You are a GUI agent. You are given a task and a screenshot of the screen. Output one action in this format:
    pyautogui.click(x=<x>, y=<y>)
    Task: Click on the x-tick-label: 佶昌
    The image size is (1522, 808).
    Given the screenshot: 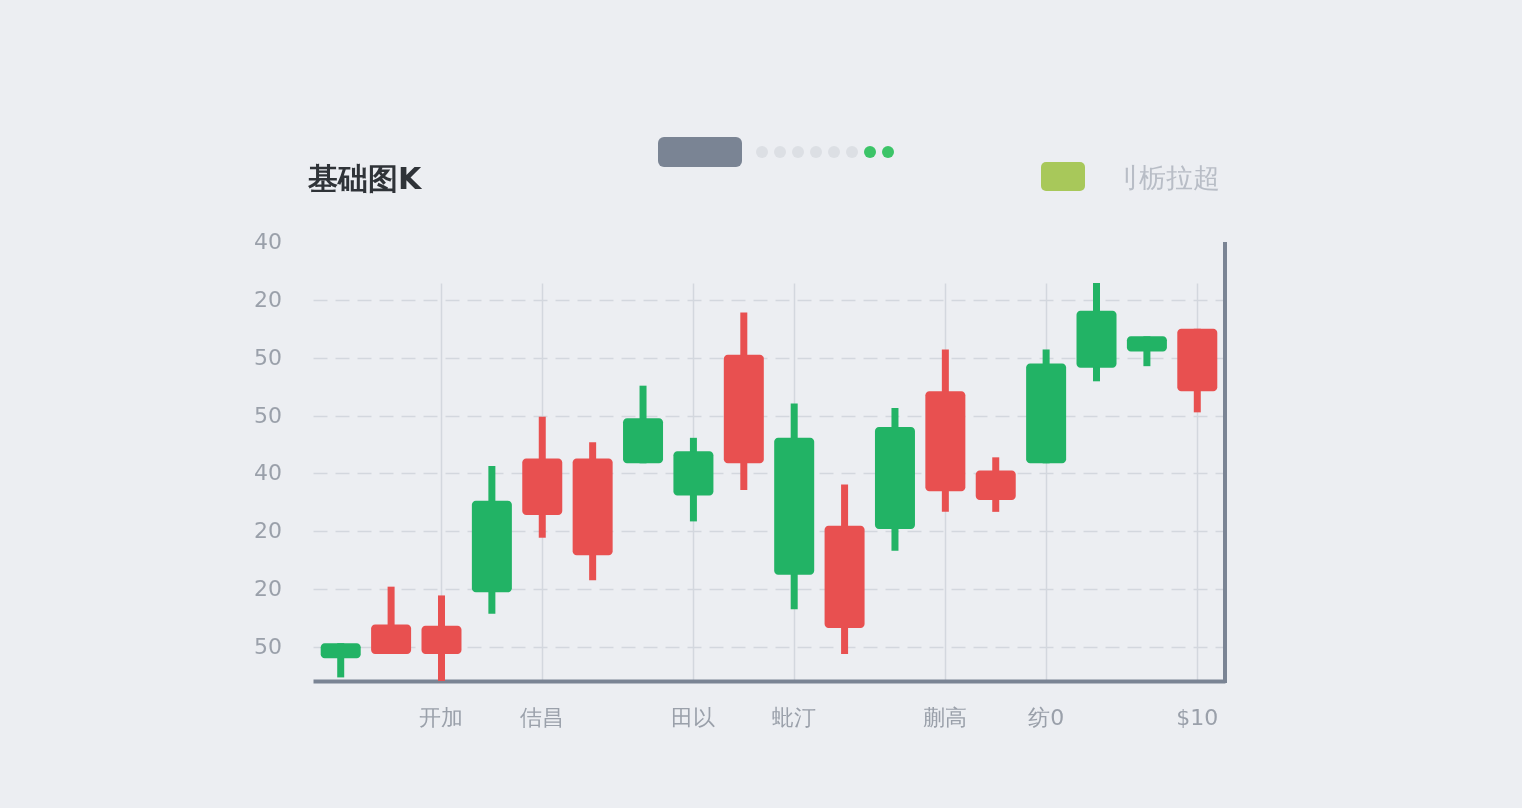 What is the action you would take?
    pyautogui.click(x=542, y=717)
    